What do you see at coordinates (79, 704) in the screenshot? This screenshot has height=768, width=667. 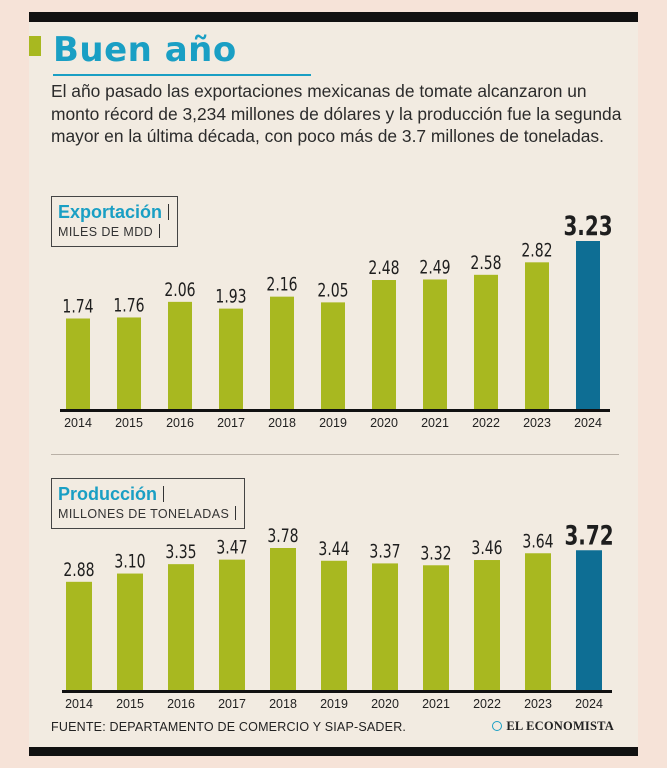 I see `production-tick-2014: 2014` at bounding box center [79, 704].